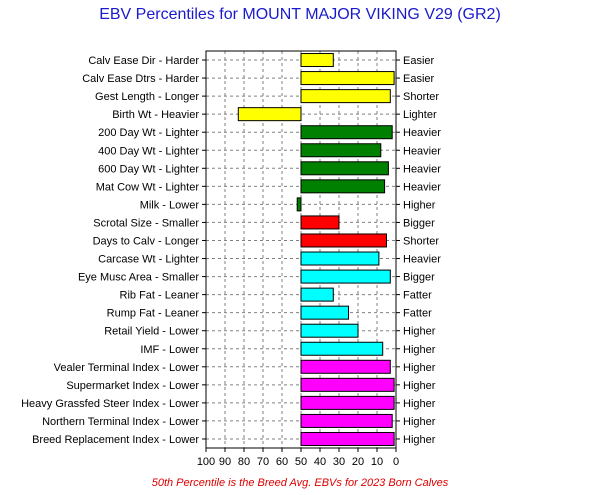 This screenshot has width=600, height=495. I want to click on x-tick-label: 0, so click(396, 462).